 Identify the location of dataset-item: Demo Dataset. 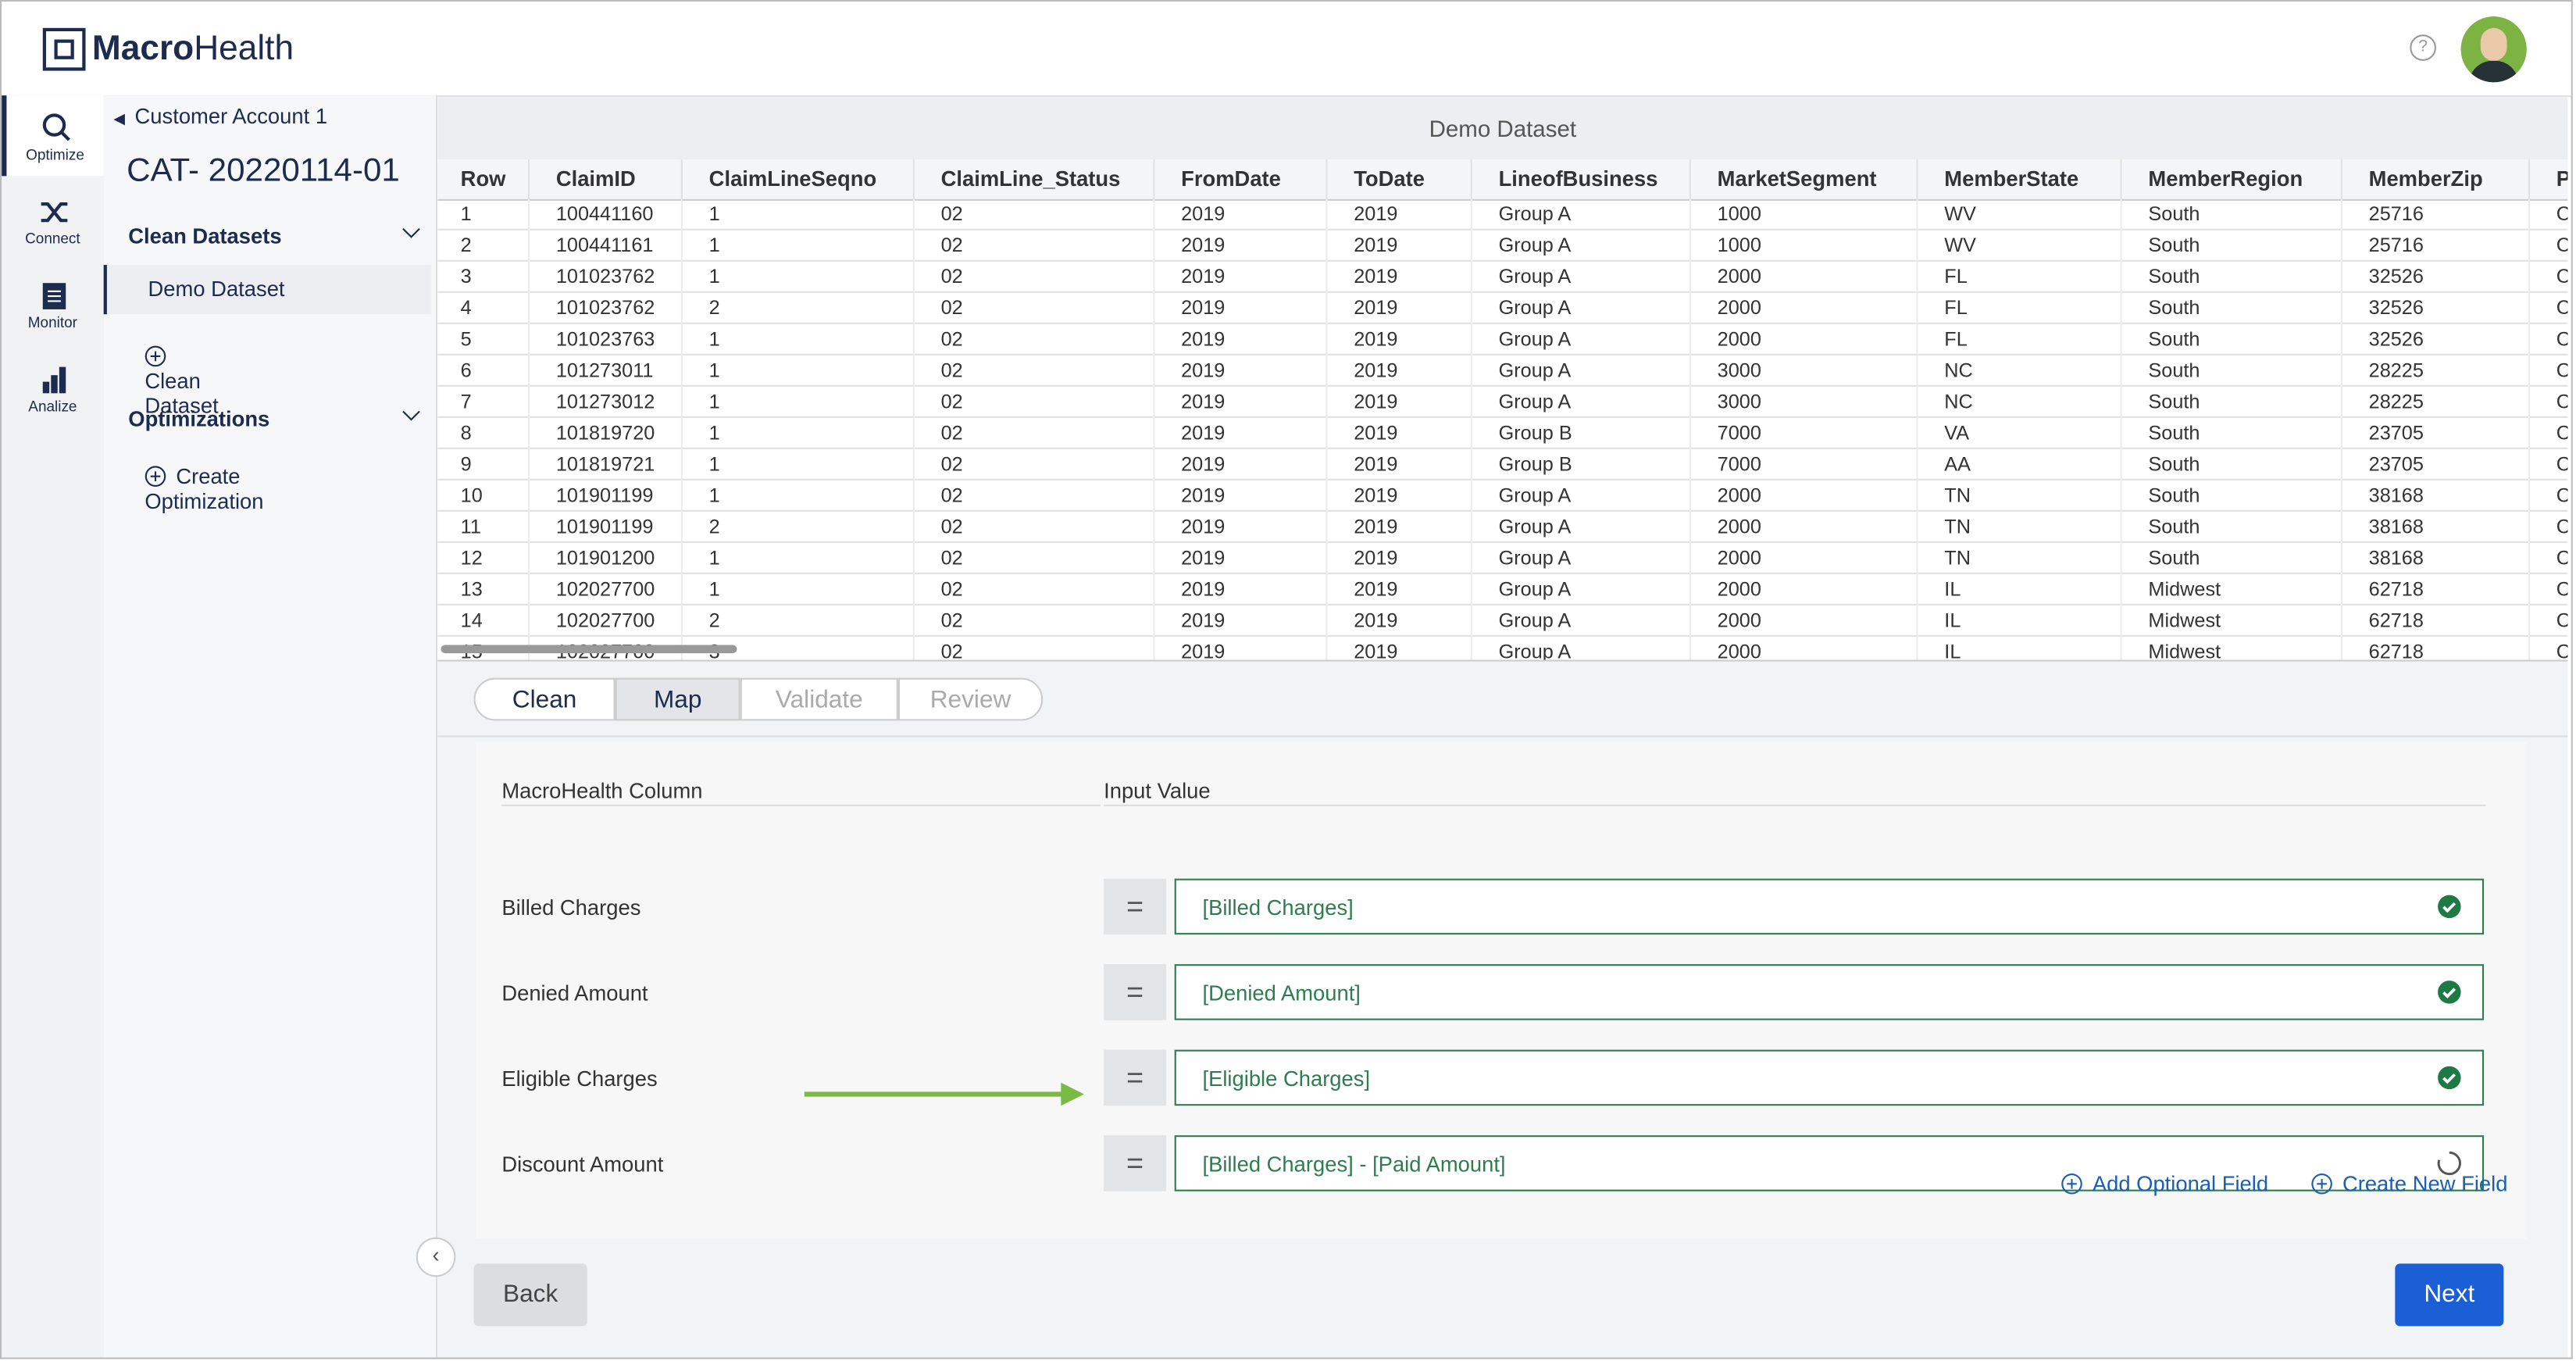
(267, 290).